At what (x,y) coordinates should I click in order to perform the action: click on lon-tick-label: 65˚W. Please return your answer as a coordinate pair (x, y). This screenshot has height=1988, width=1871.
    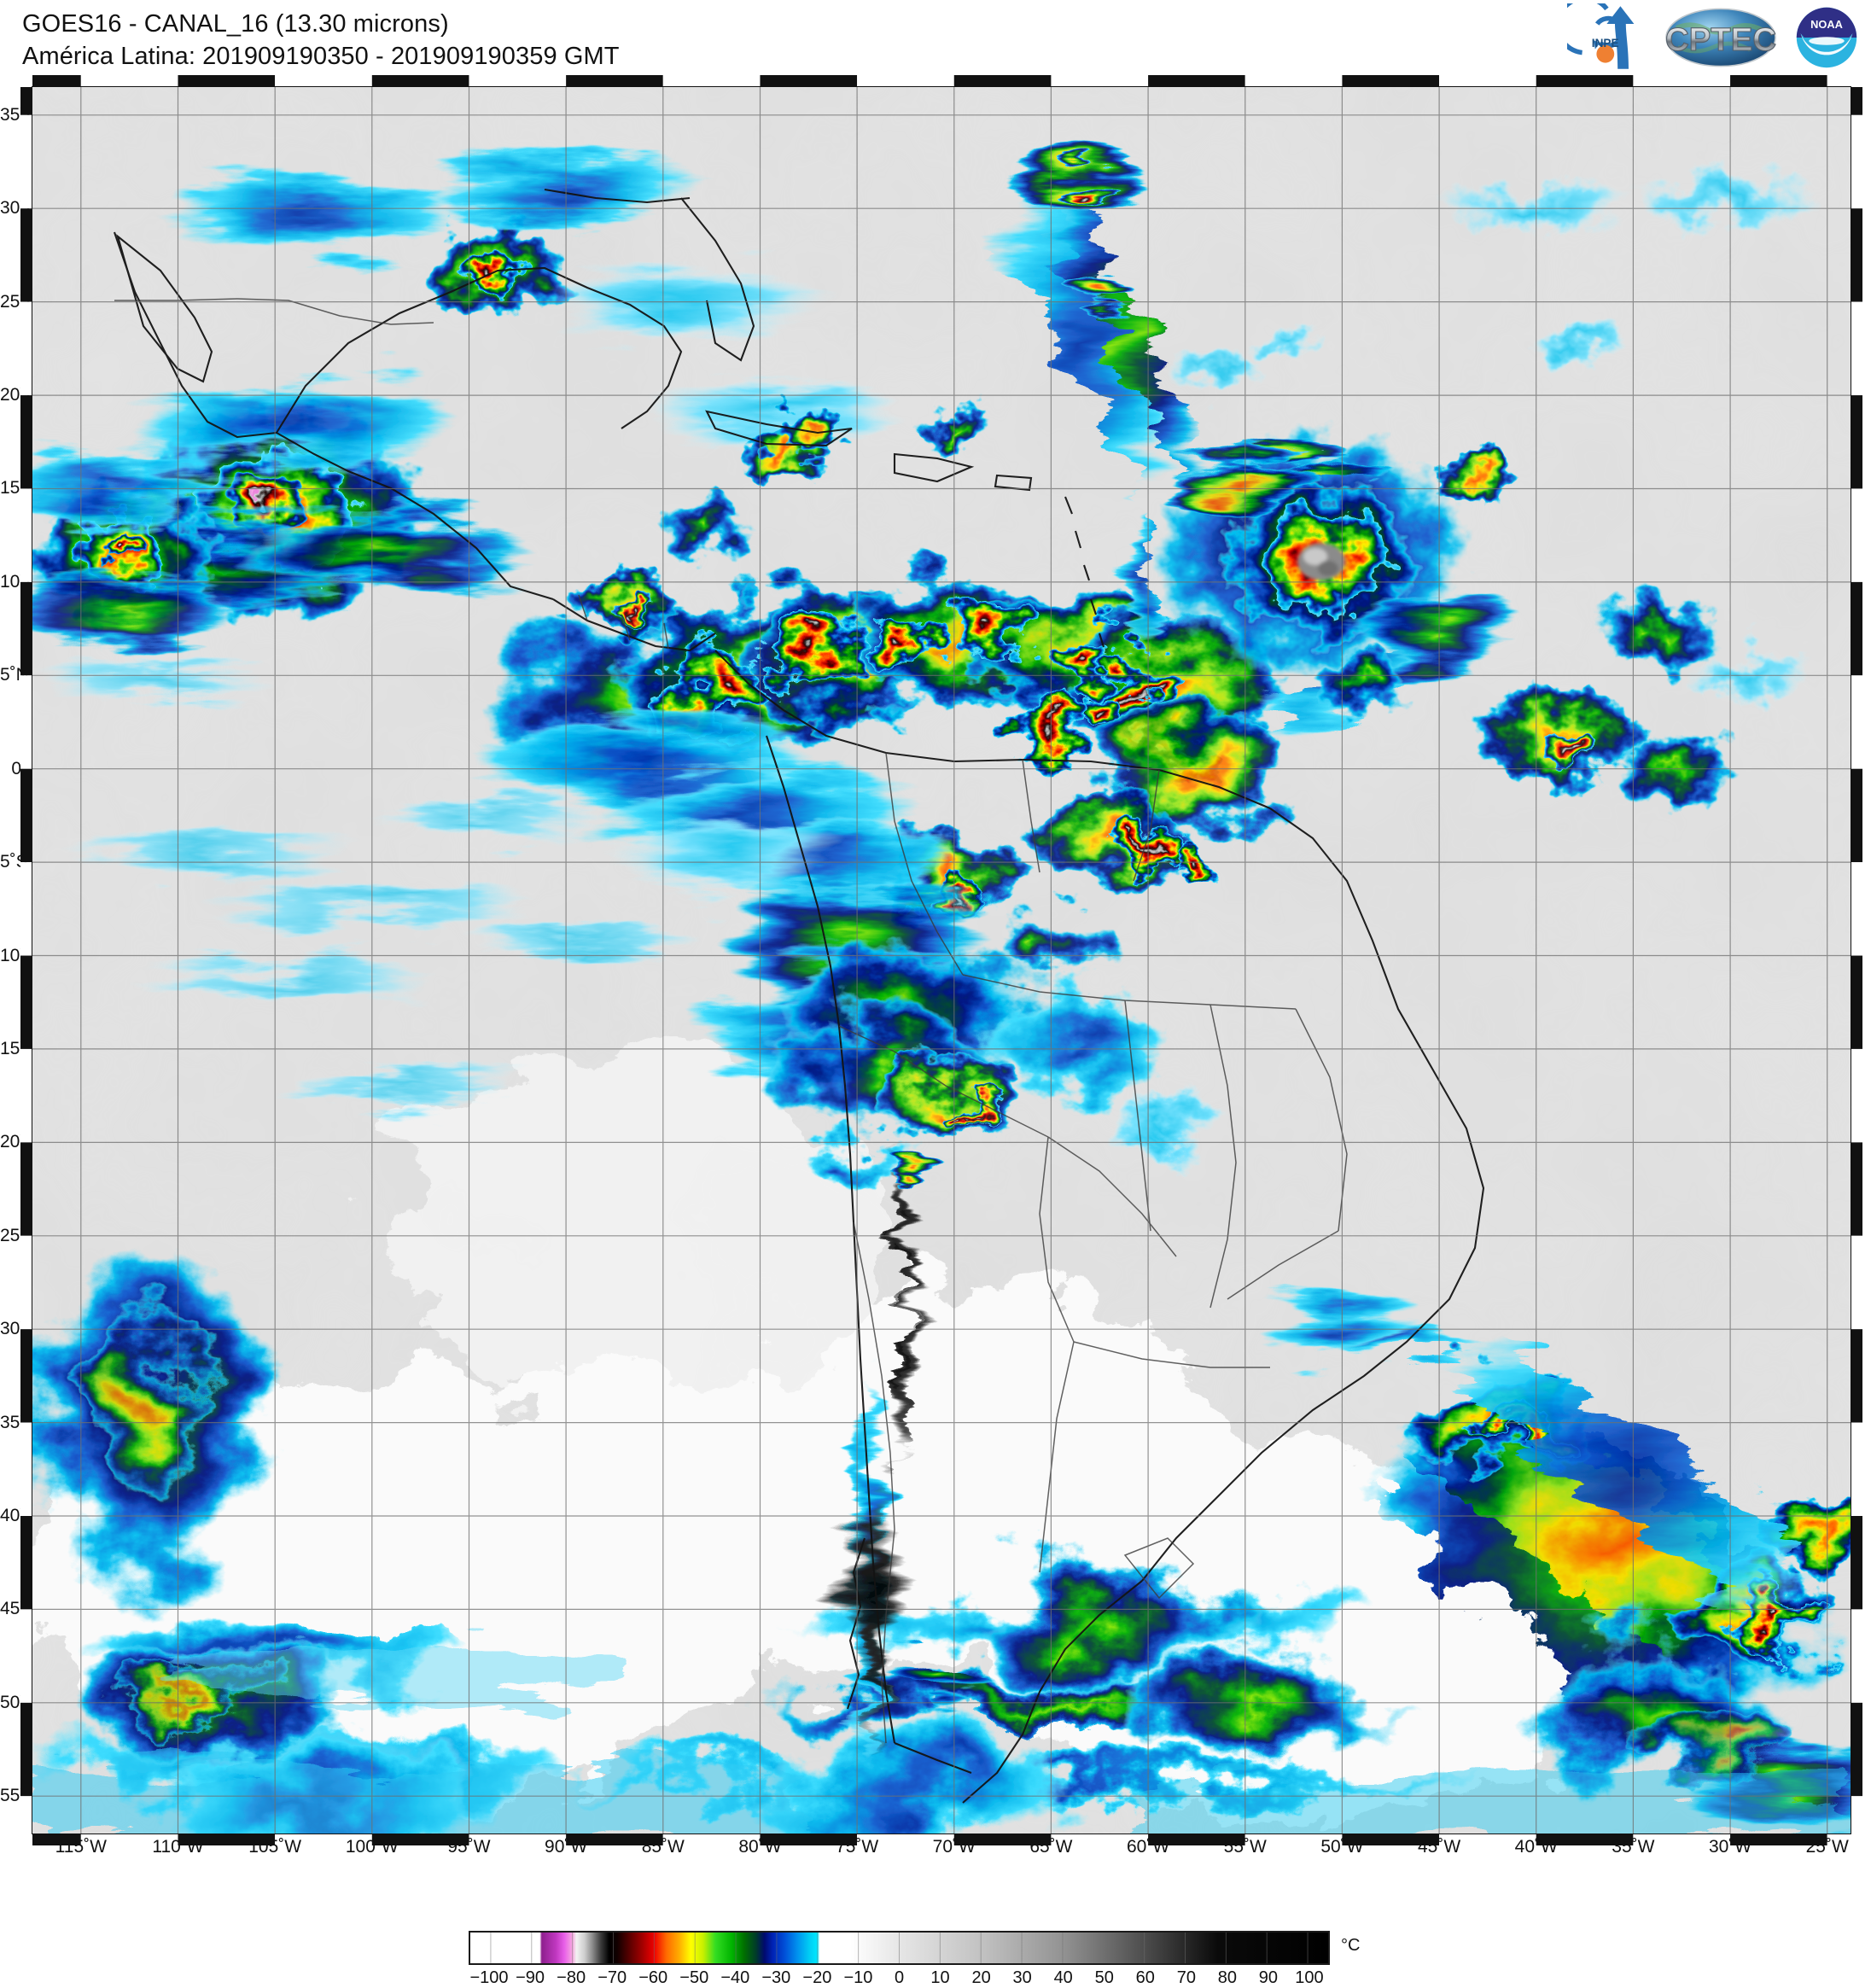
    Looking at the image, I should click on (1051, 1847).